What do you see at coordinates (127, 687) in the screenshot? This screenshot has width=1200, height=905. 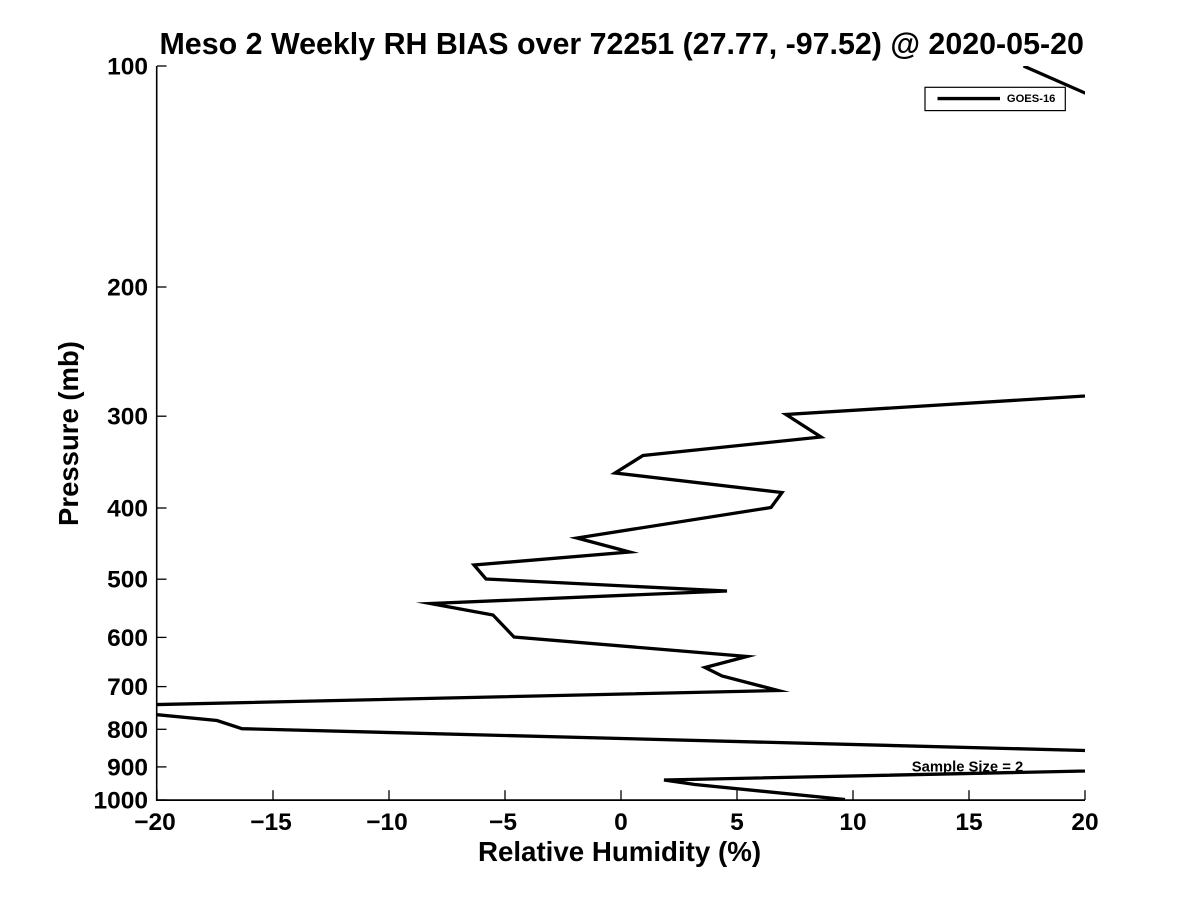 I see `svg-text: 700` at bounding box center [127, 687].